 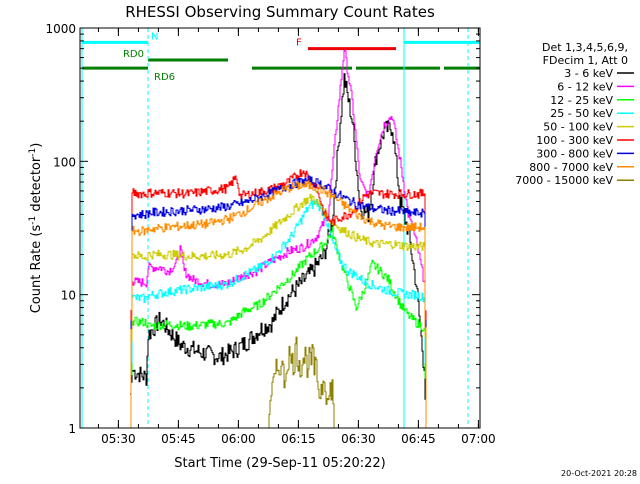 What do you see at coordinates (164, 77) in the screenshot?
I see `segment-label-rd6: RD6` at bounding box center [164, 77].